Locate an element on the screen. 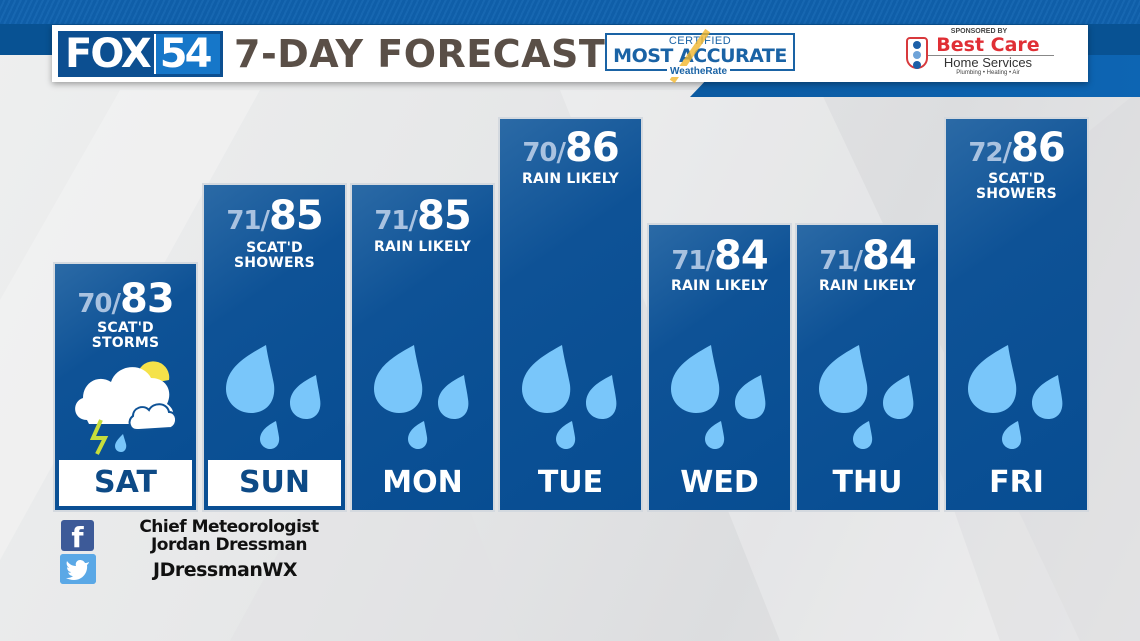 The height and width of the screenshot is (641, 1140). condition-line-2: STORMS is located at coordinates (125, 343).